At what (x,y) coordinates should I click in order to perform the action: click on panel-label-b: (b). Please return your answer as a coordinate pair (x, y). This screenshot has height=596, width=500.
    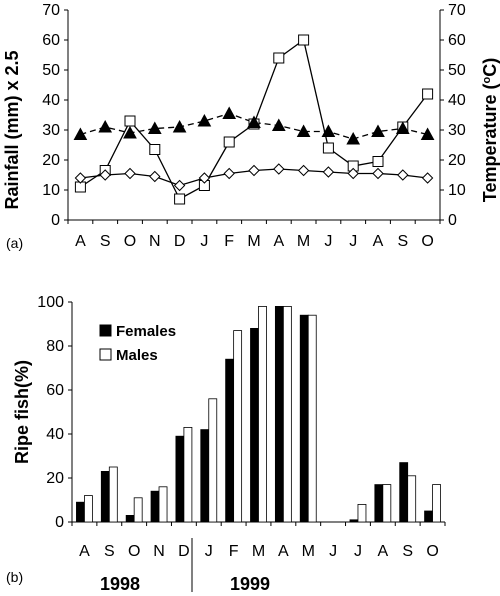
    Looking at the image, I should click on (14, 577).